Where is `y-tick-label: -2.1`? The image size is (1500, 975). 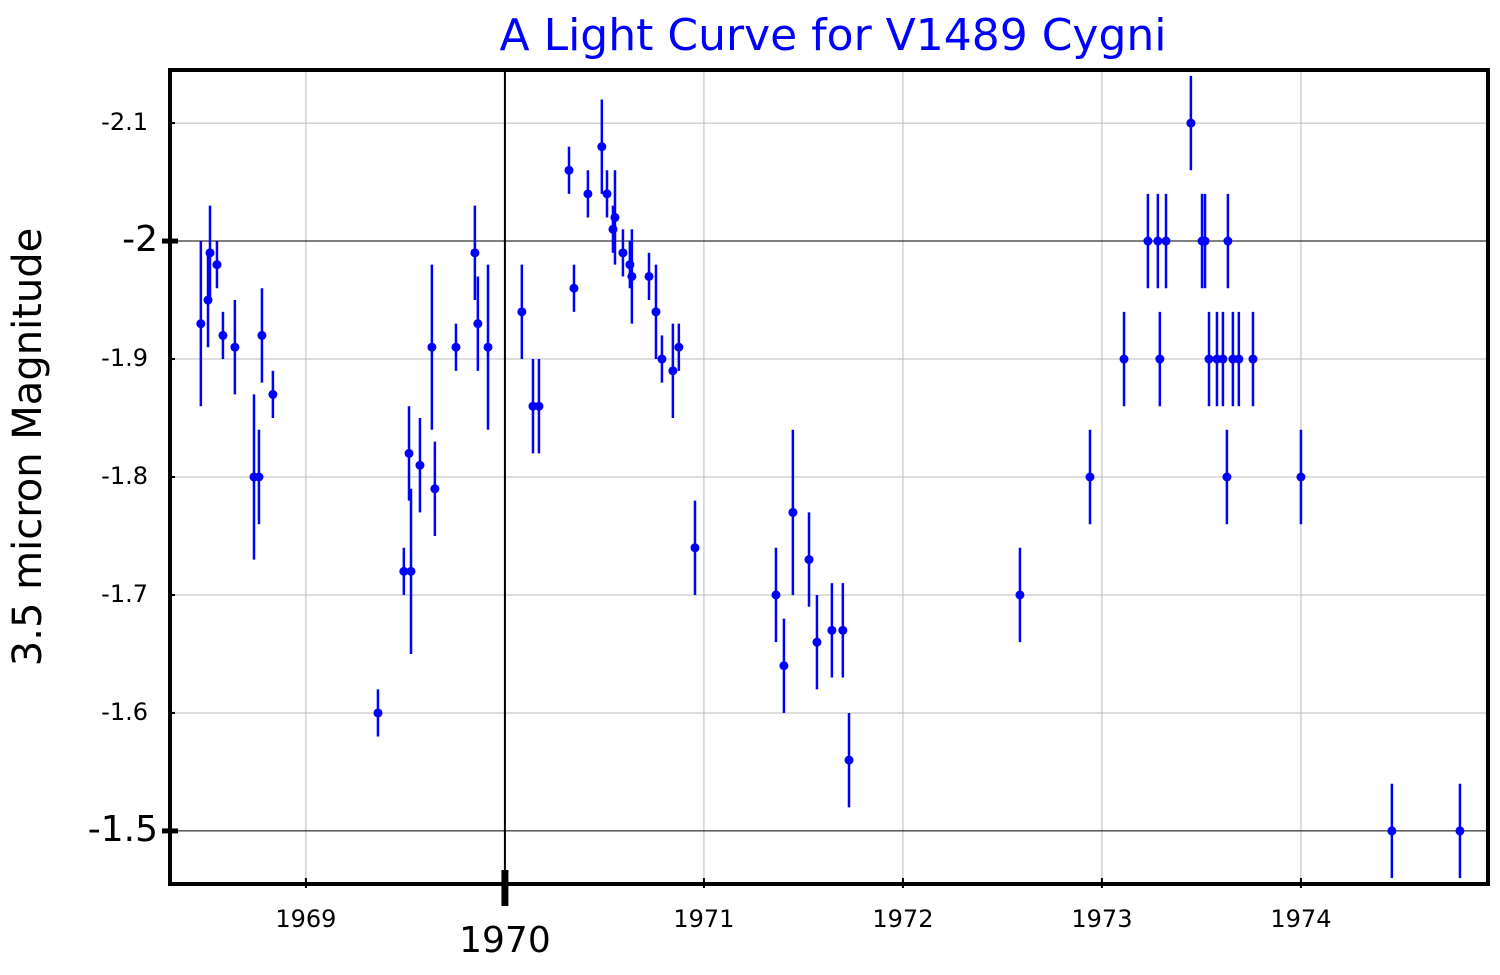 y-tick-label: -2.1 is located at coordinates (124, 122).